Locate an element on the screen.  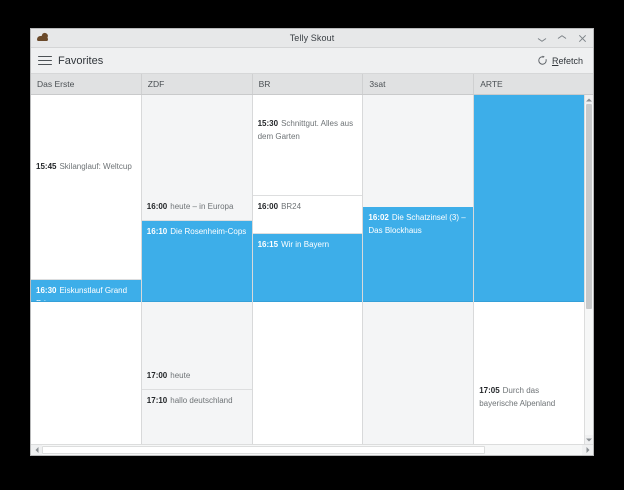
program-cell: 15:45 Skilanglauf: Weltcup is located at coordinates (86, 218).